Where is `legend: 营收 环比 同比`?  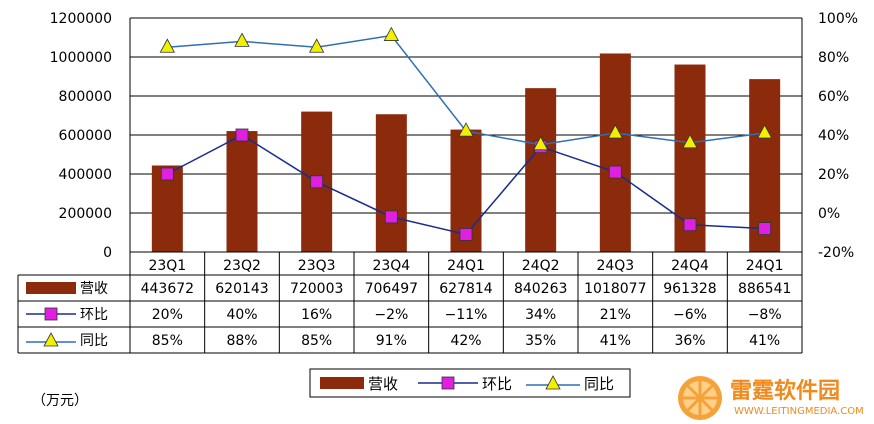
legend: 营收 环比 同比 is located at coordinates (470, 383).